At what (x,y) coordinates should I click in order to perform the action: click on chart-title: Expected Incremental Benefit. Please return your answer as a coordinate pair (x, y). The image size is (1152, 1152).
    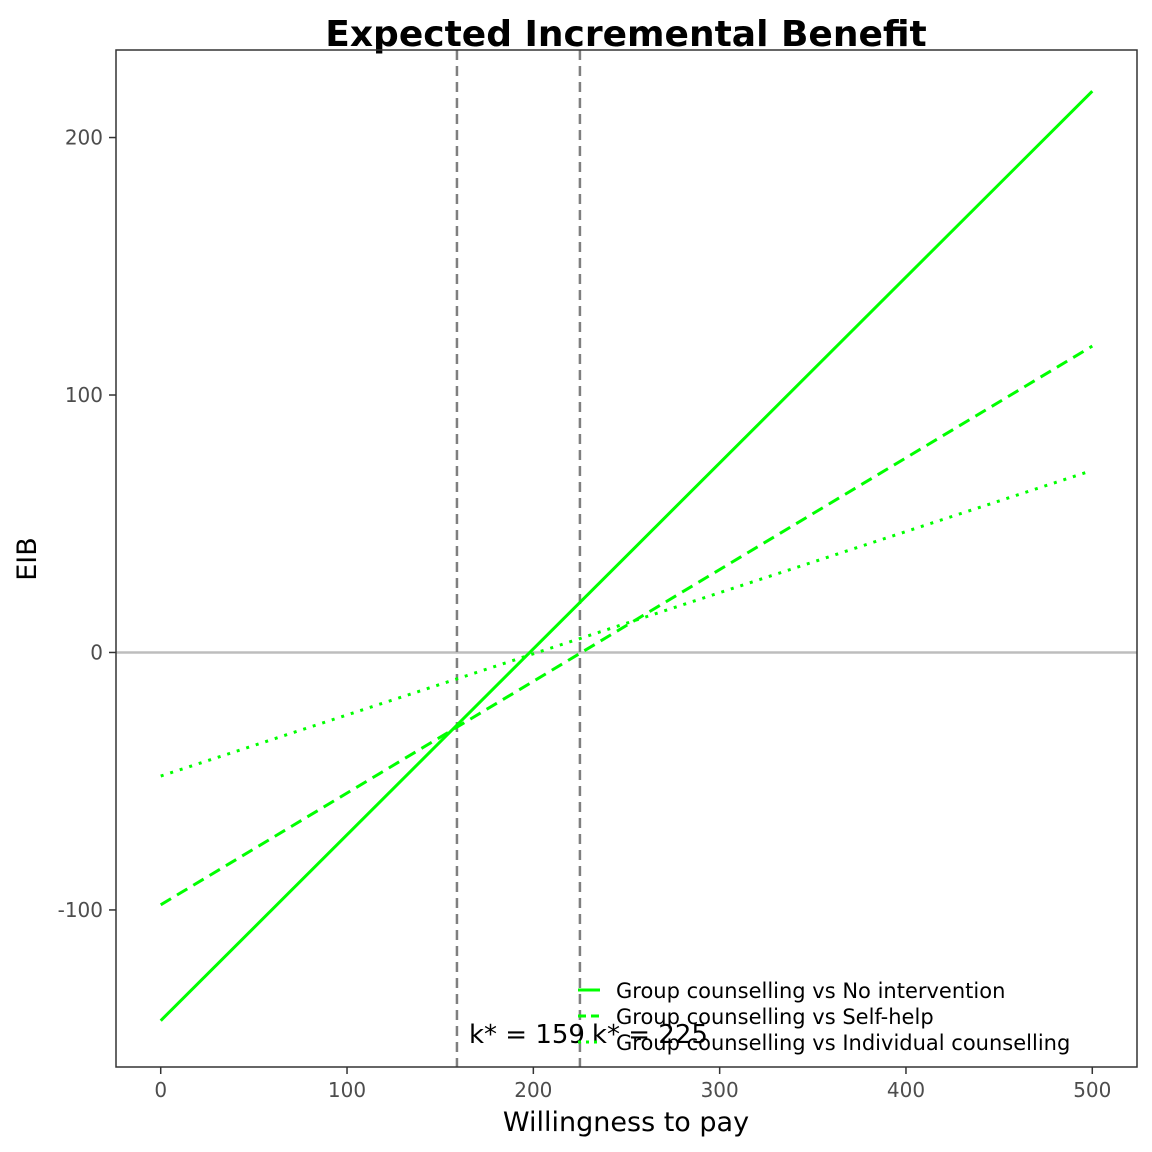
    Looking at the image, I should click on (626, 34).